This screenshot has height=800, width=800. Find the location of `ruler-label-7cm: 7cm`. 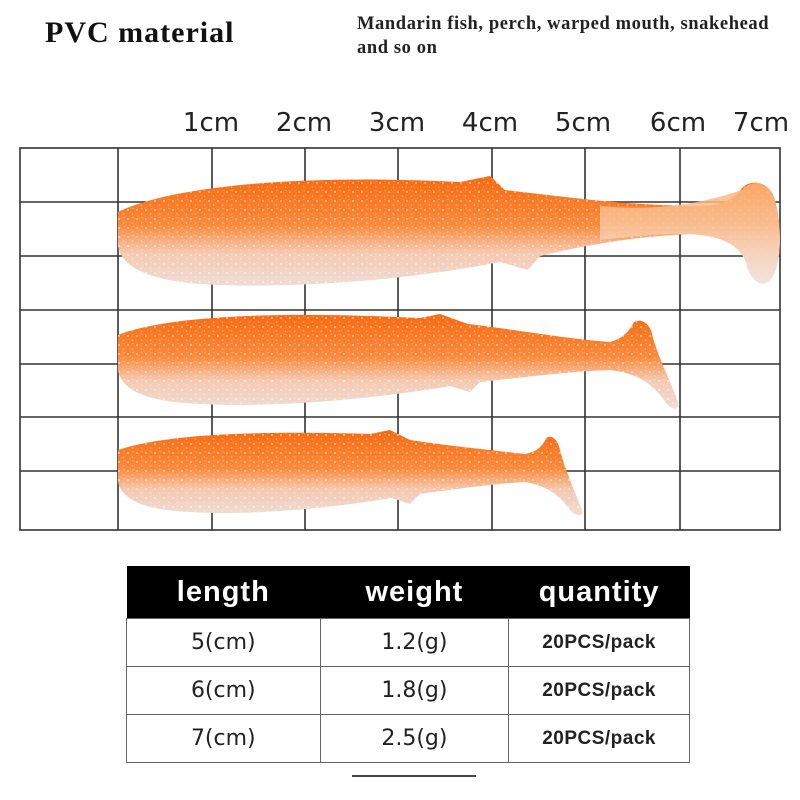

ruler-label-7cm: 7cm is located at coordinates (761, 123).